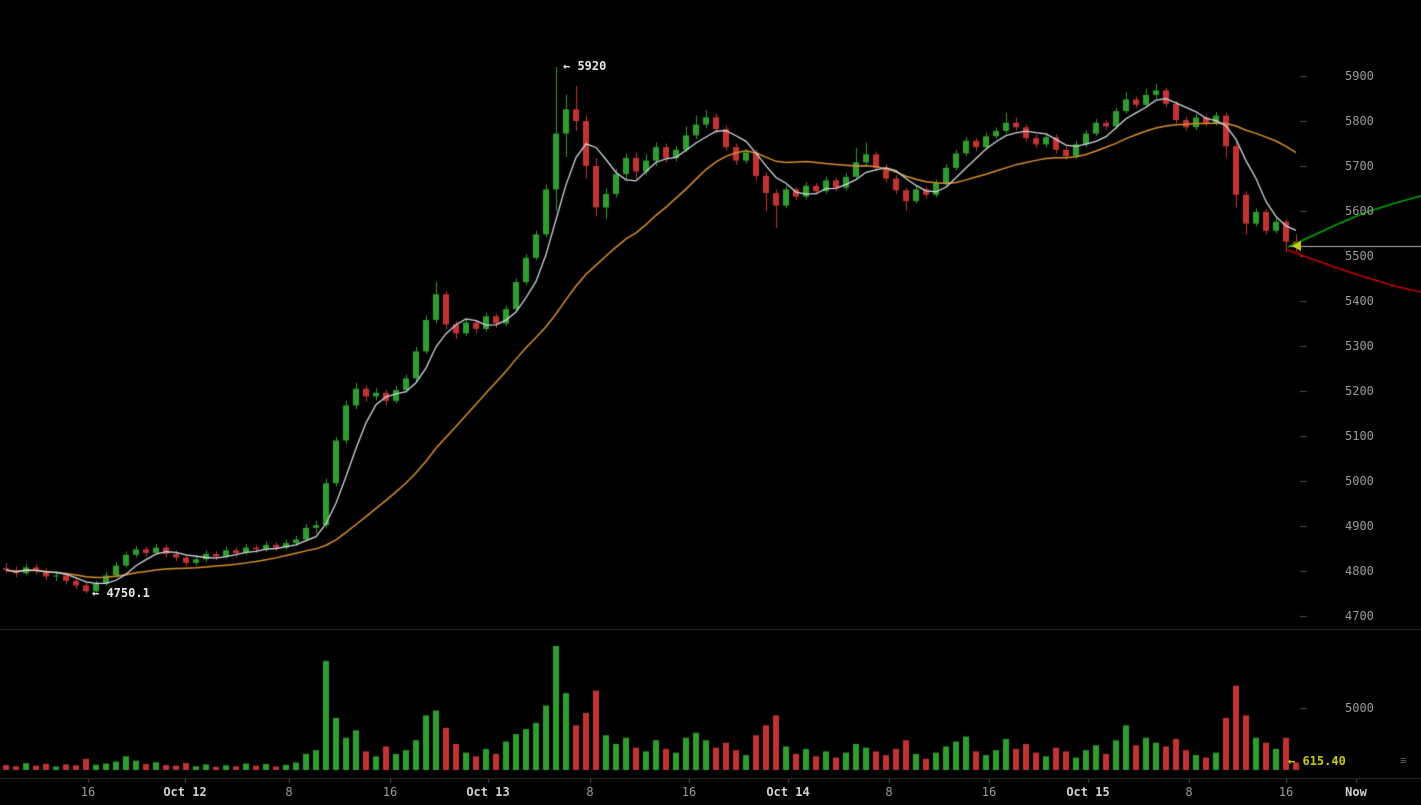 This screenshot has height=805, width=1421. I want to click on low-price-annotation: ← 4750.1, so click(121, 593).